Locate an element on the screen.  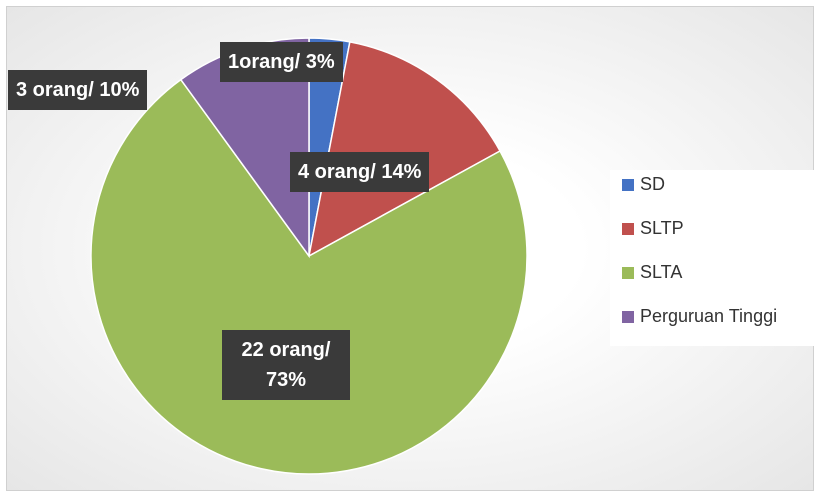
legend-item: SLTA is located at coordinates (652, 272).